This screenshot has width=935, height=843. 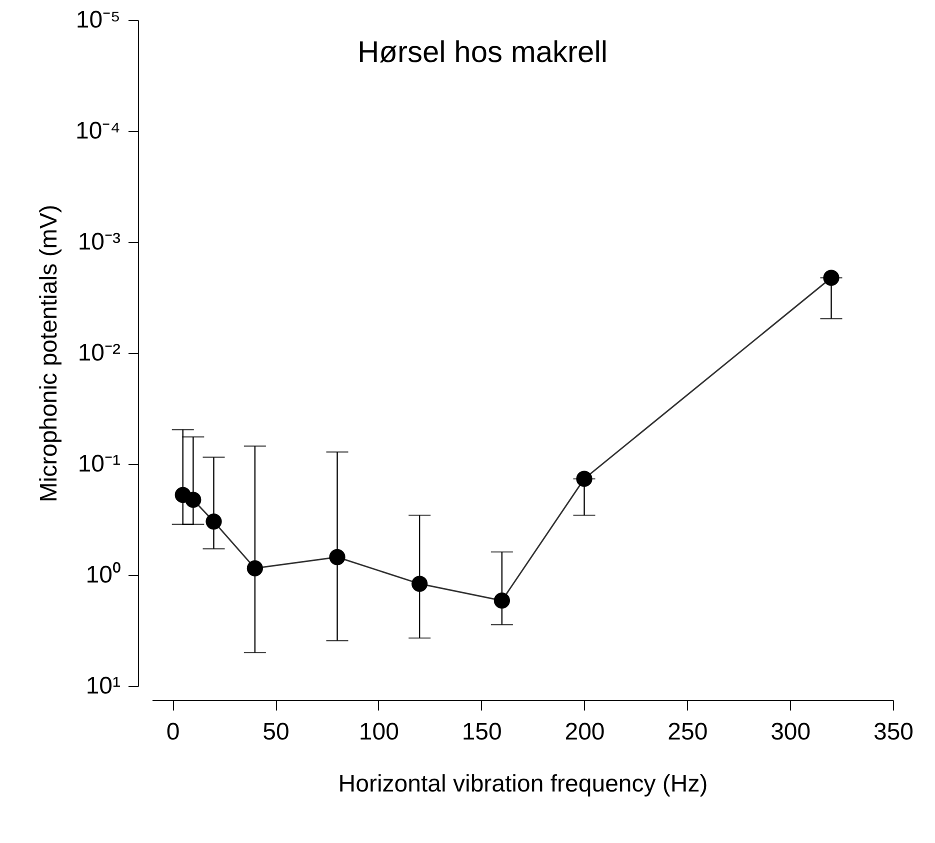 I want to click on y-tick-label: 10¹, so click(x=103, y=686).